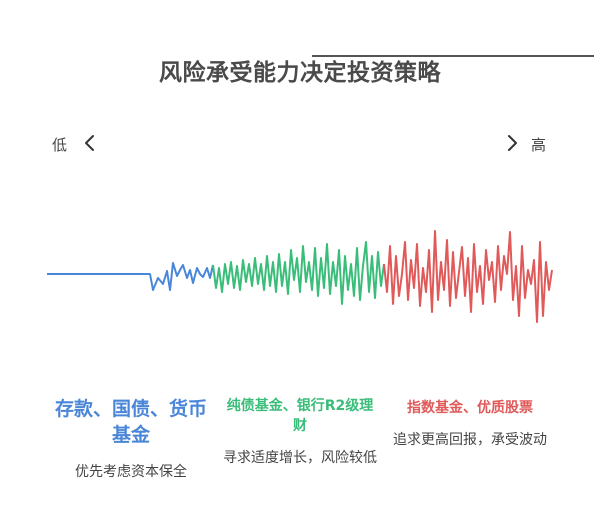  What do you see at coordinates (60, 145) in the screenshot?
I see `low-risk-label: 低` at bounding box center [60, 145].